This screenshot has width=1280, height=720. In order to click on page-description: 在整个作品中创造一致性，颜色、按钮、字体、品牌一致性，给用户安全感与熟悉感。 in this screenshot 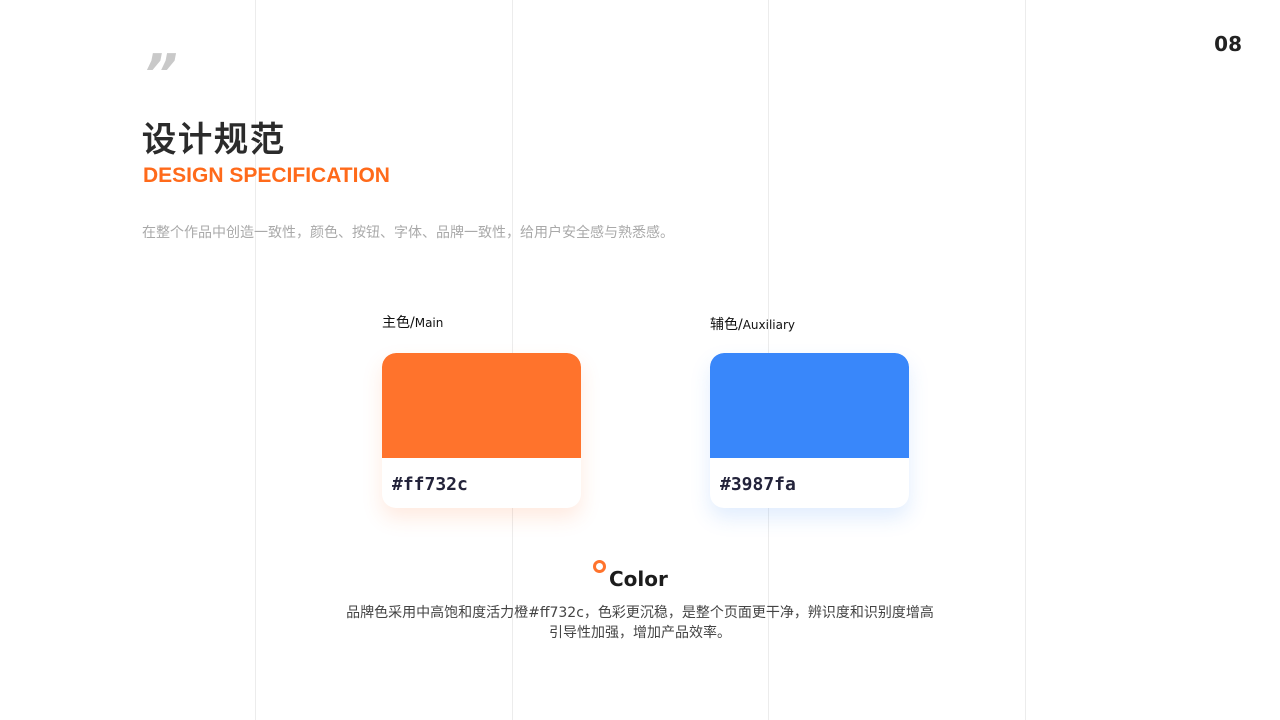, I will do `click(408, 233)`.